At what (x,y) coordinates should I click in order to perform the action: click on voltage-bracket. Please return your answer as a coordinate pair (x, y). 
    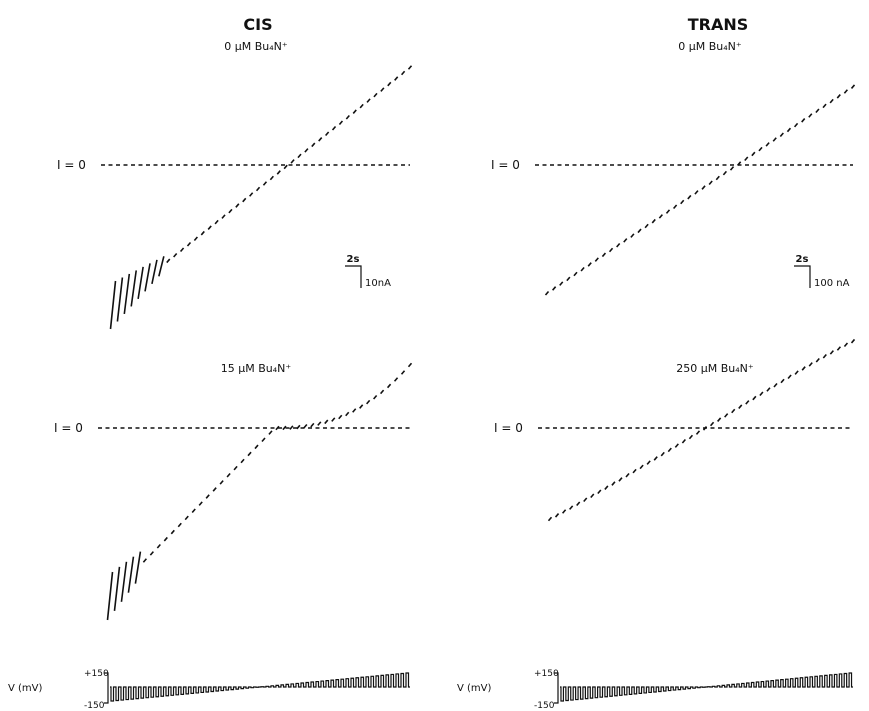
    Looking at the image, I should click on (556, 688).